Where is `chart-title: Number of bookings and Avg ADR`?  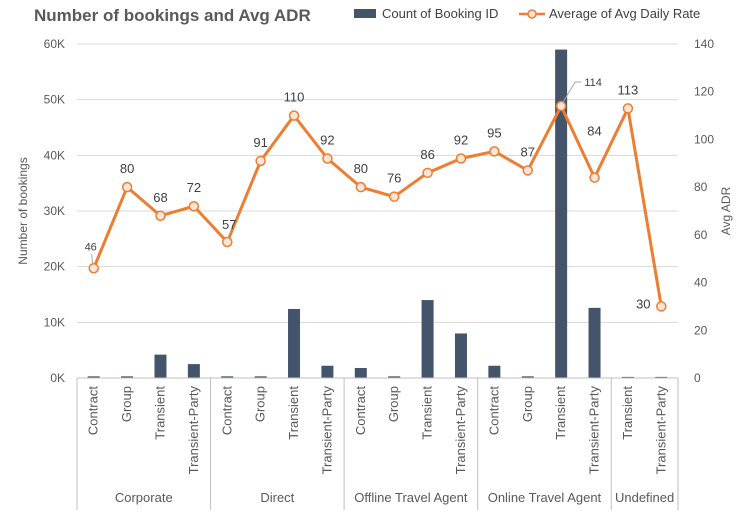 chart-title: Number of bookings and Avg ADR is located at coordinates (172, 15).